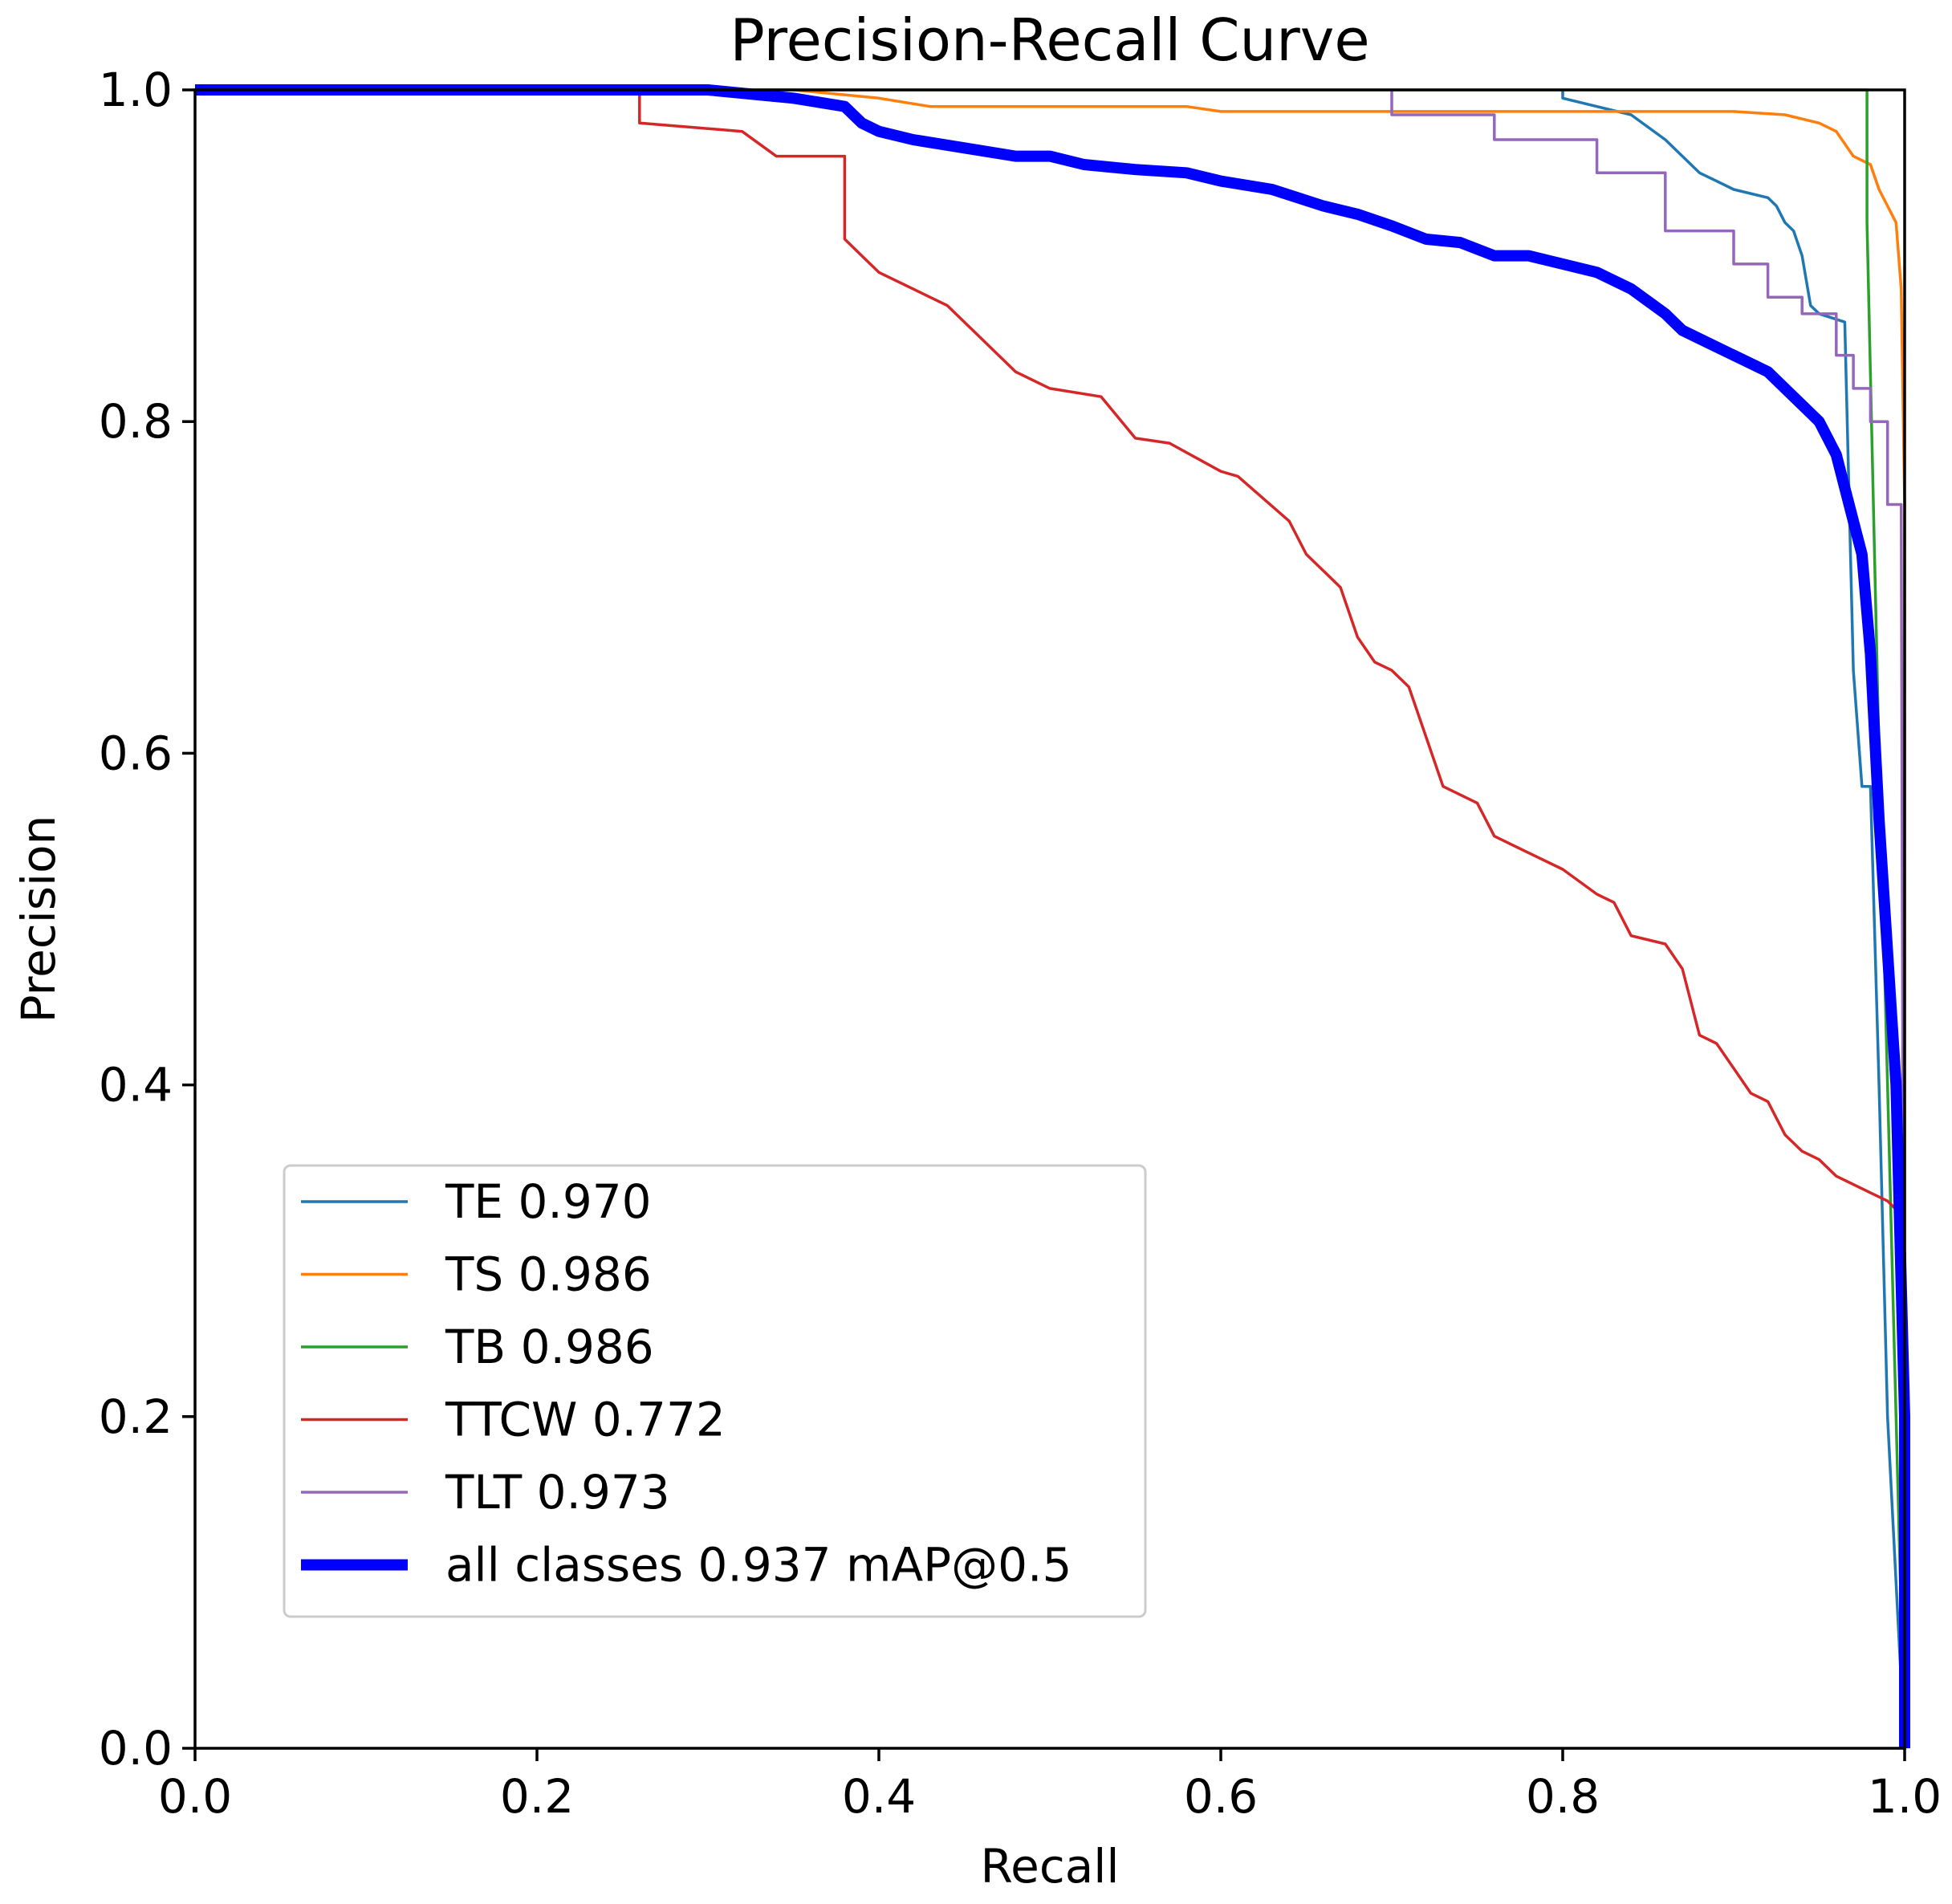 This screenshot has height=1904, width=1952. What do you see at coordinates (136, 753) in the screenshot?
I see `y-tick-label: 0.6` at bounding box center [136, 753].